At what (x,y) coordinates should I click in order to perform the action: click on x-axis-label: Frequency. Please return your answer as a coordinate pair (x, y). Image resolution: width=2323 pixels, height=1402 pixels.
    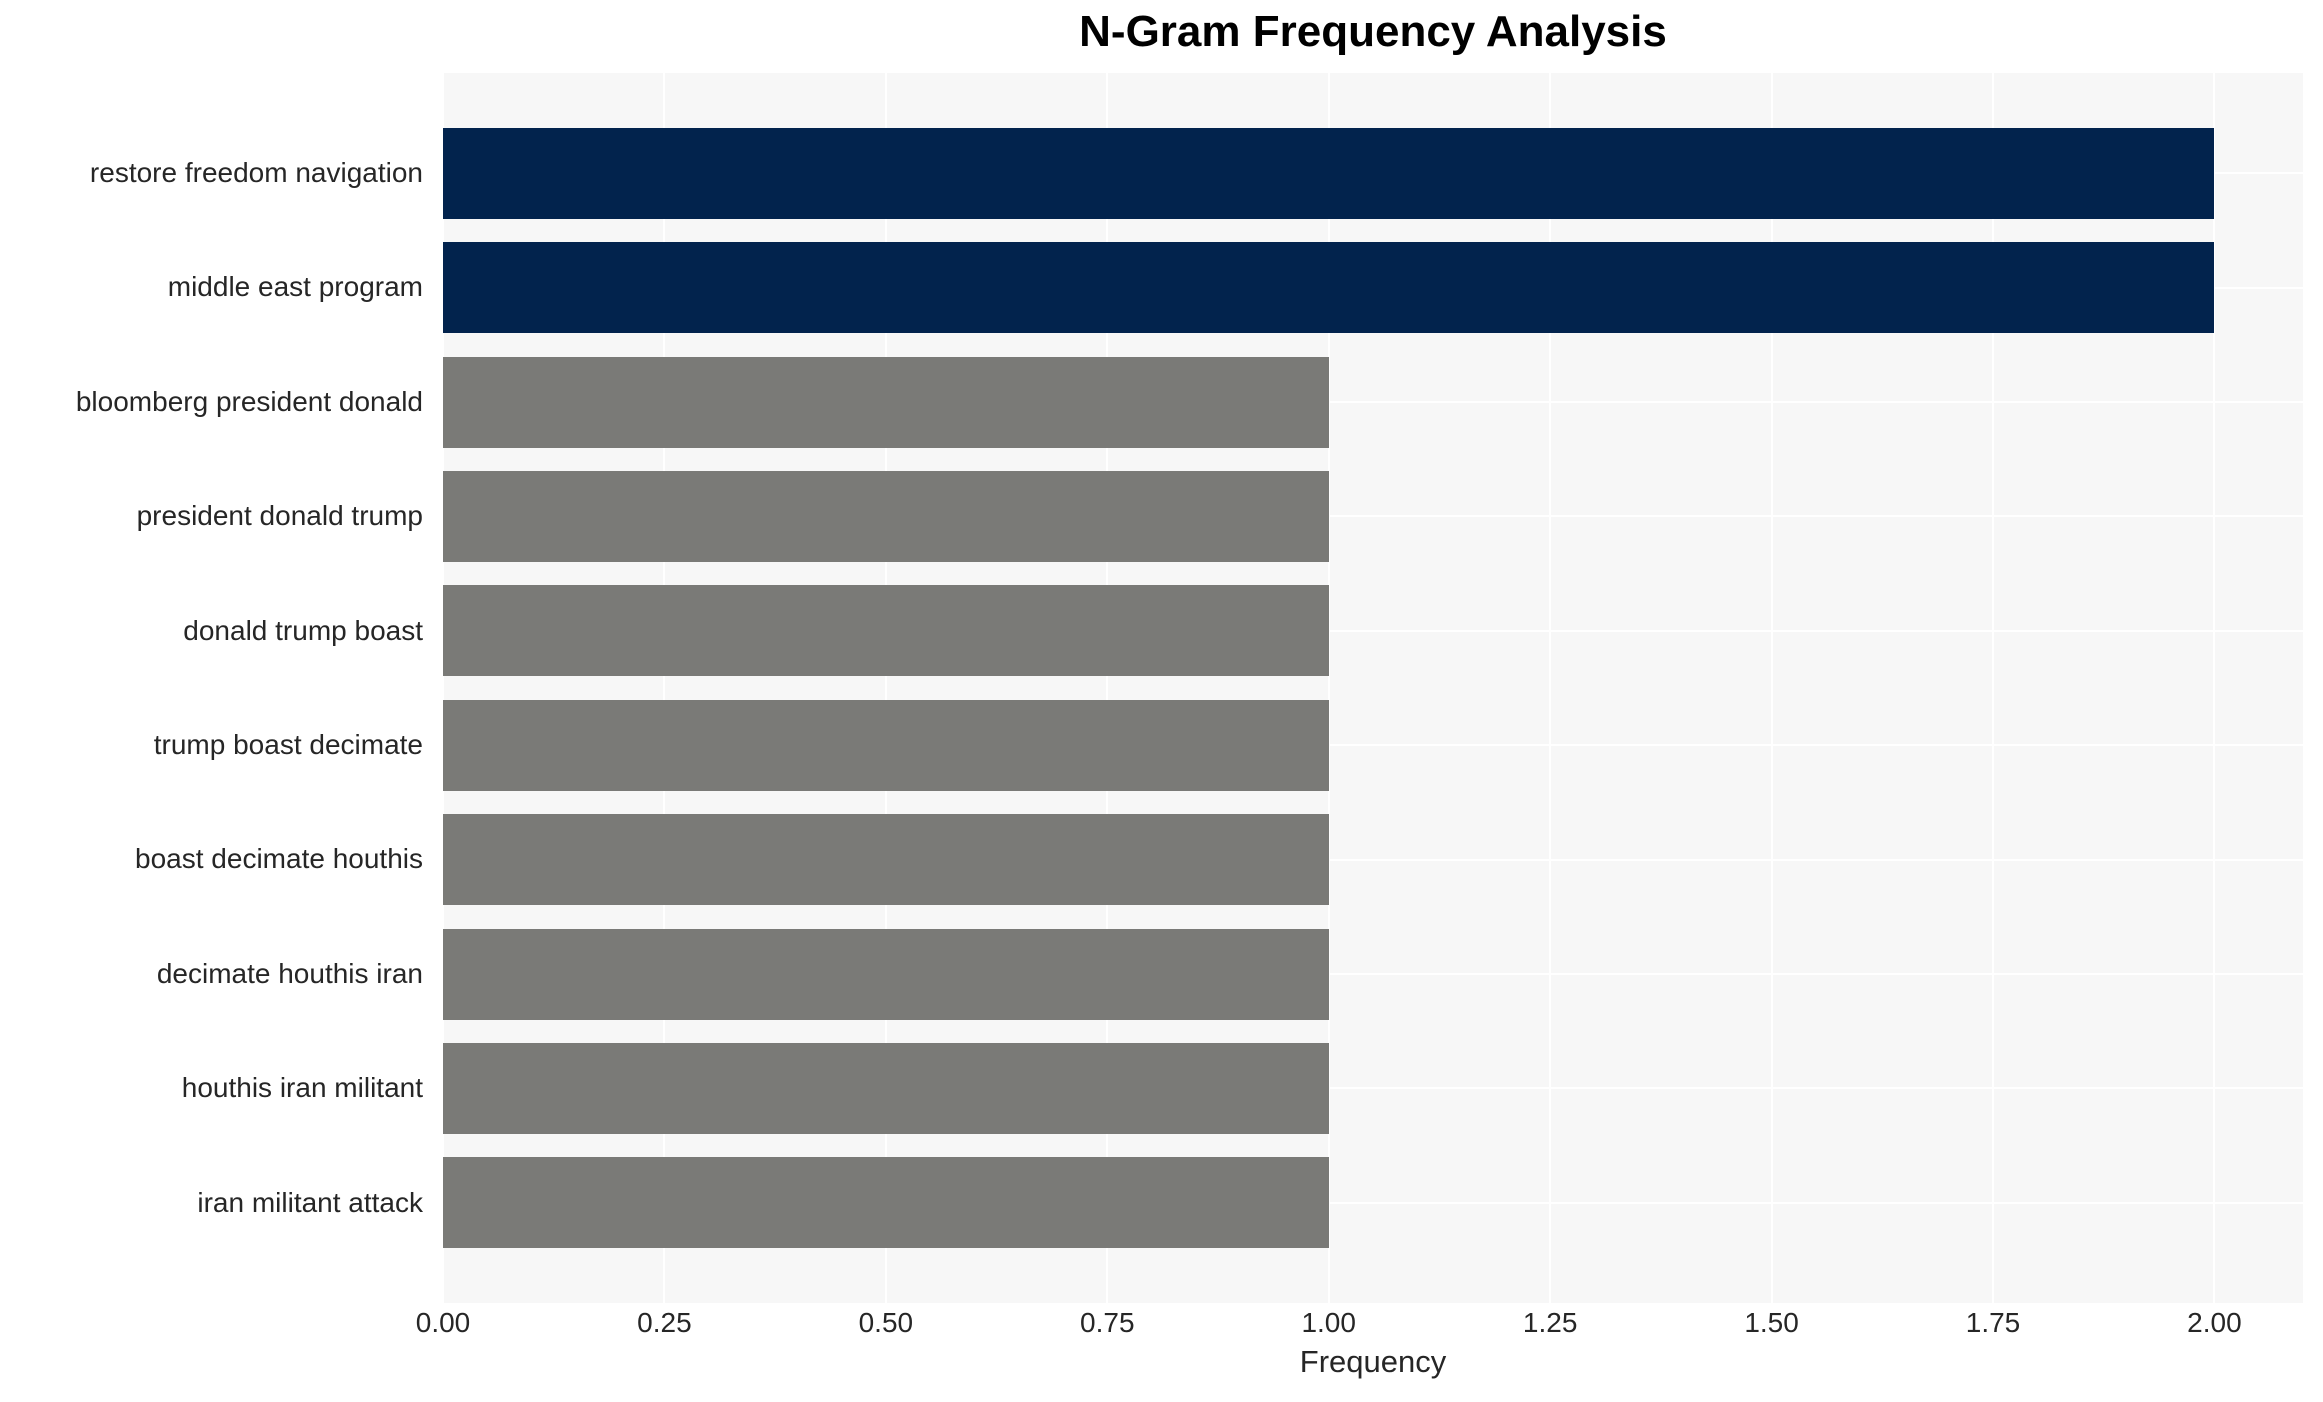
    Looking at the image, I should click on (1373, 1361).